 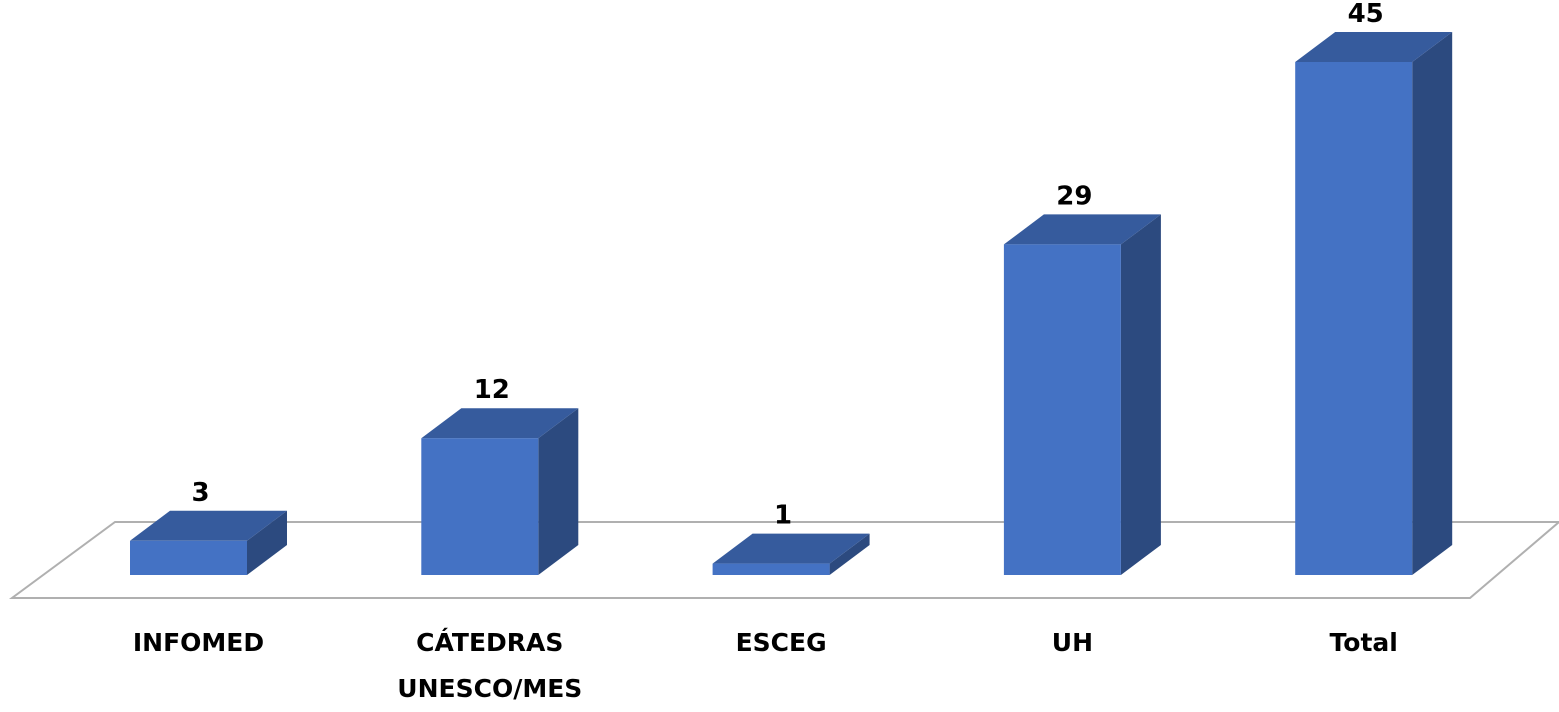 I want to click on x-tick-label: UH, so click(x=1072, y=642).